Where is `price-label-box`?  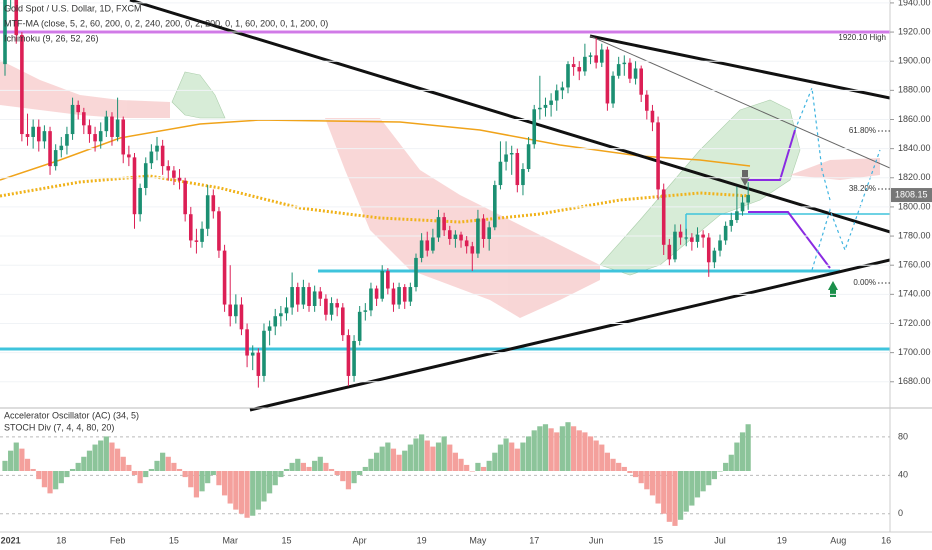
price-label-box is located at coordinates (911, 195).